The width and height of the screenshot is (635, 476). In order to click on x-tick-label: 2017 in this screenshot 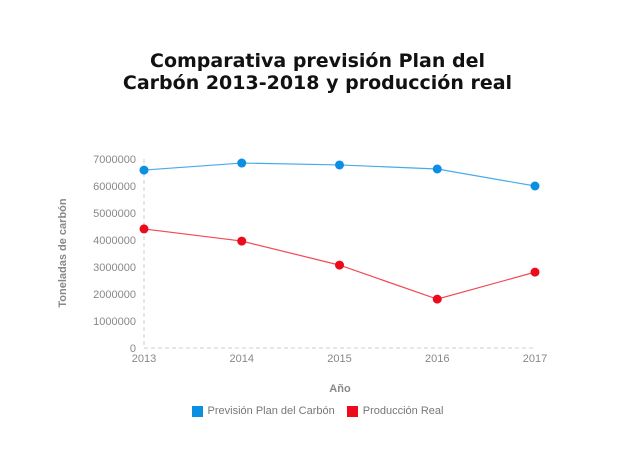, I will do `click(535, 359)`.